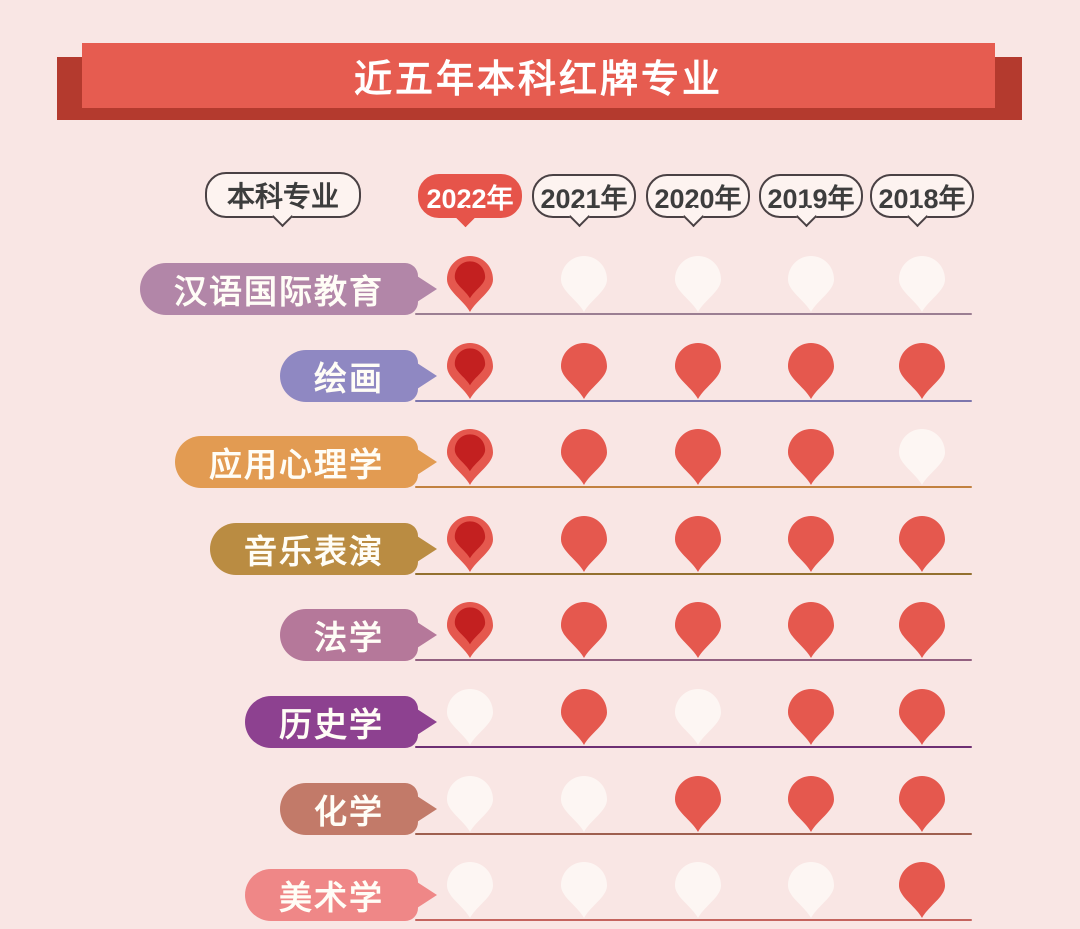  Describe the element at coordinates (584, 198) in the screenshot. I see `year-label: 2021年` at that location.